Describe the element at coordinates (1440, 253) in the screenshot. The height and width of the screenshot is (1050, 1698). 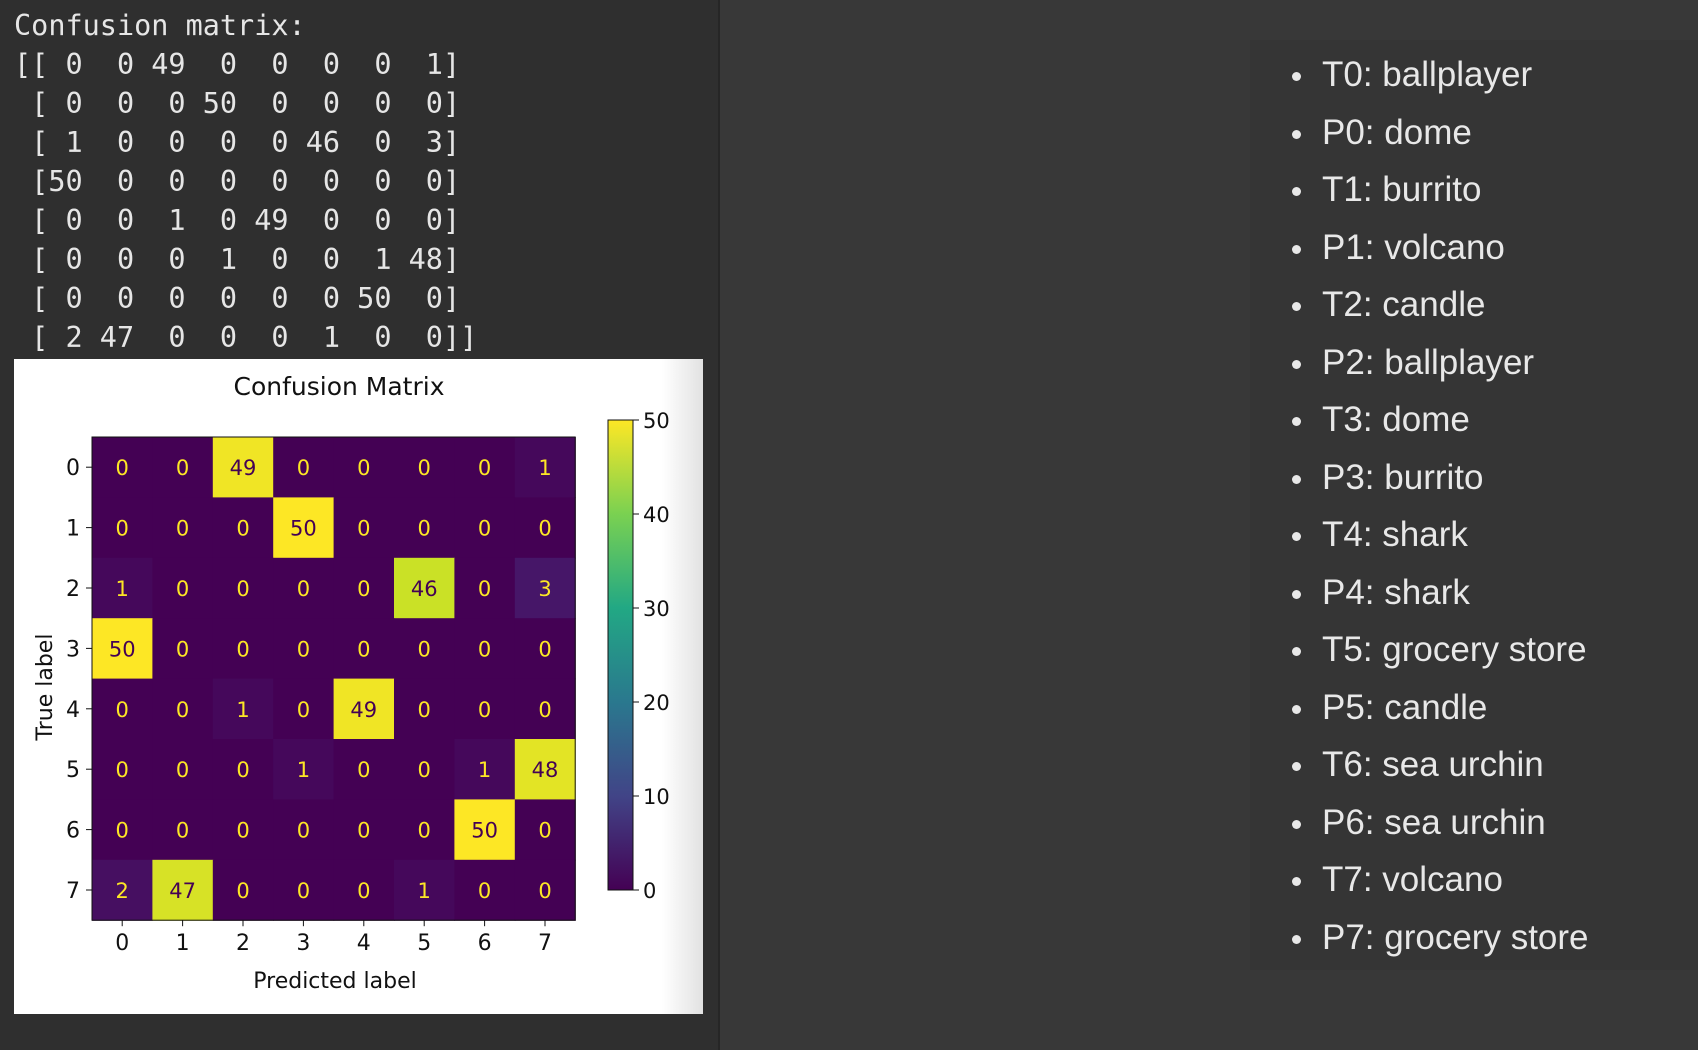
I see `list-item: P1: volcano` at that location.